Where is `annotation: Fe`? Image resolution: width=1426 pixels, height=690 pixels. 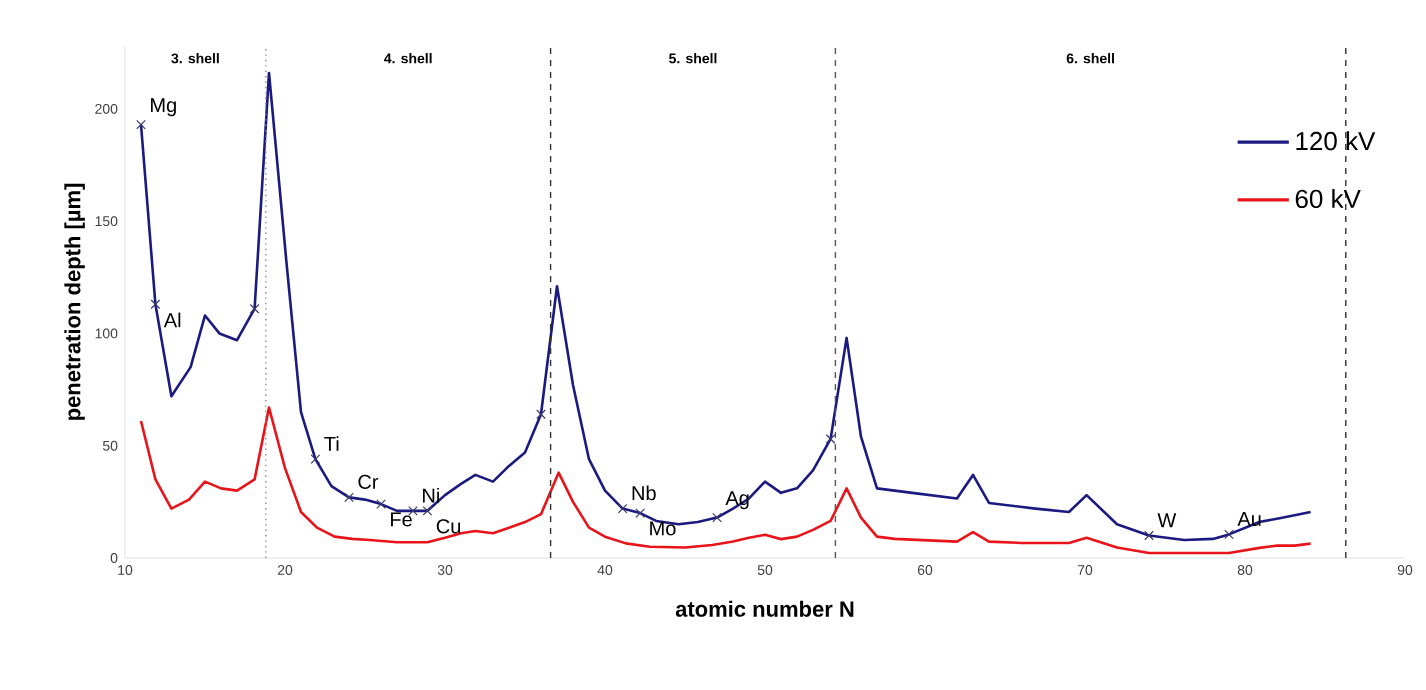 annotation: Fe is located at coordinates (401, 519).